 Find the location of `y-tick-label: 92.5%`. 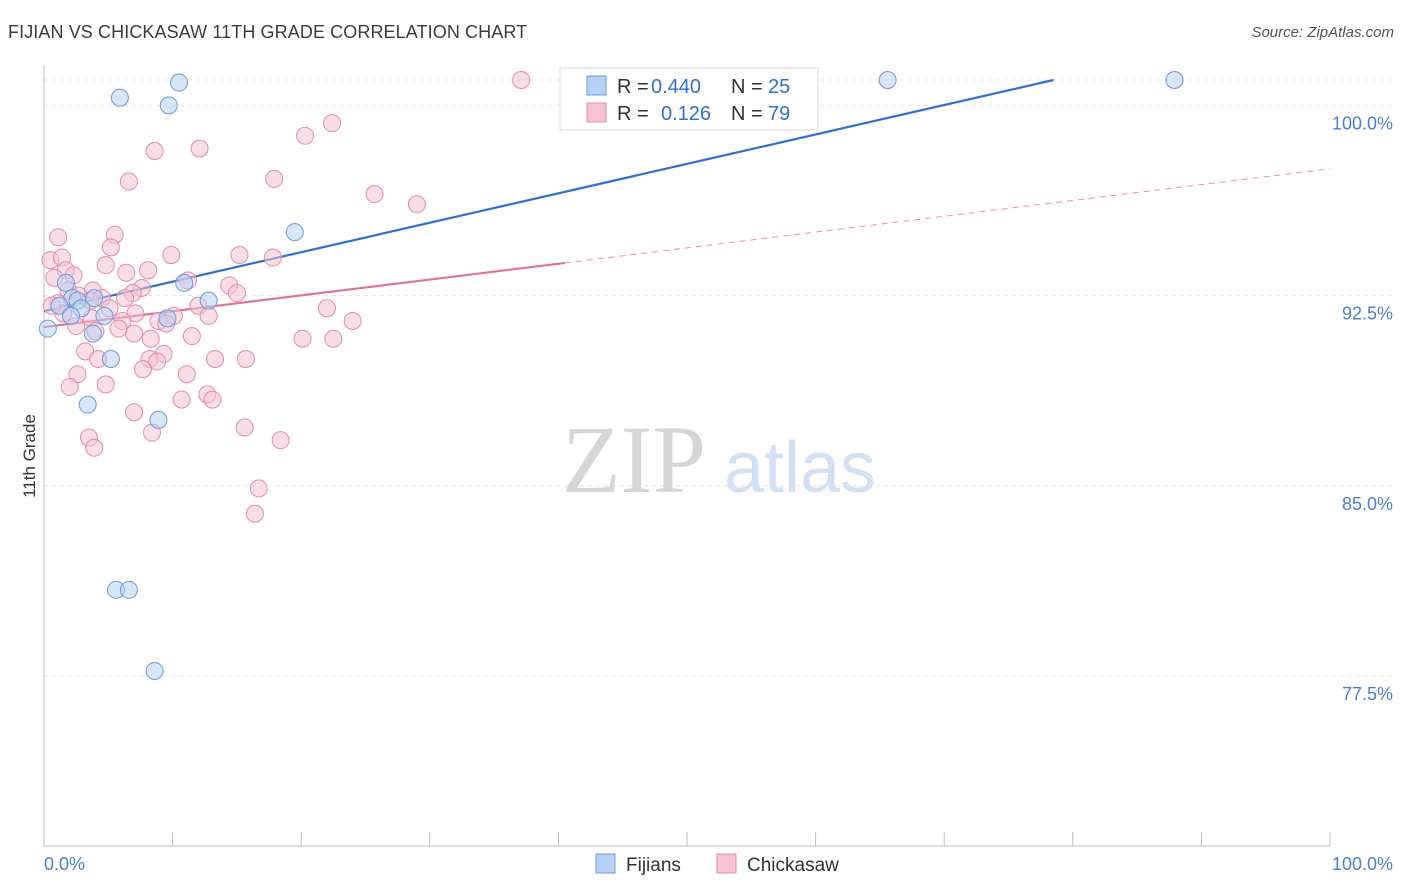

y-tick-label: 92.5% is located at coordinates (1367, 314).